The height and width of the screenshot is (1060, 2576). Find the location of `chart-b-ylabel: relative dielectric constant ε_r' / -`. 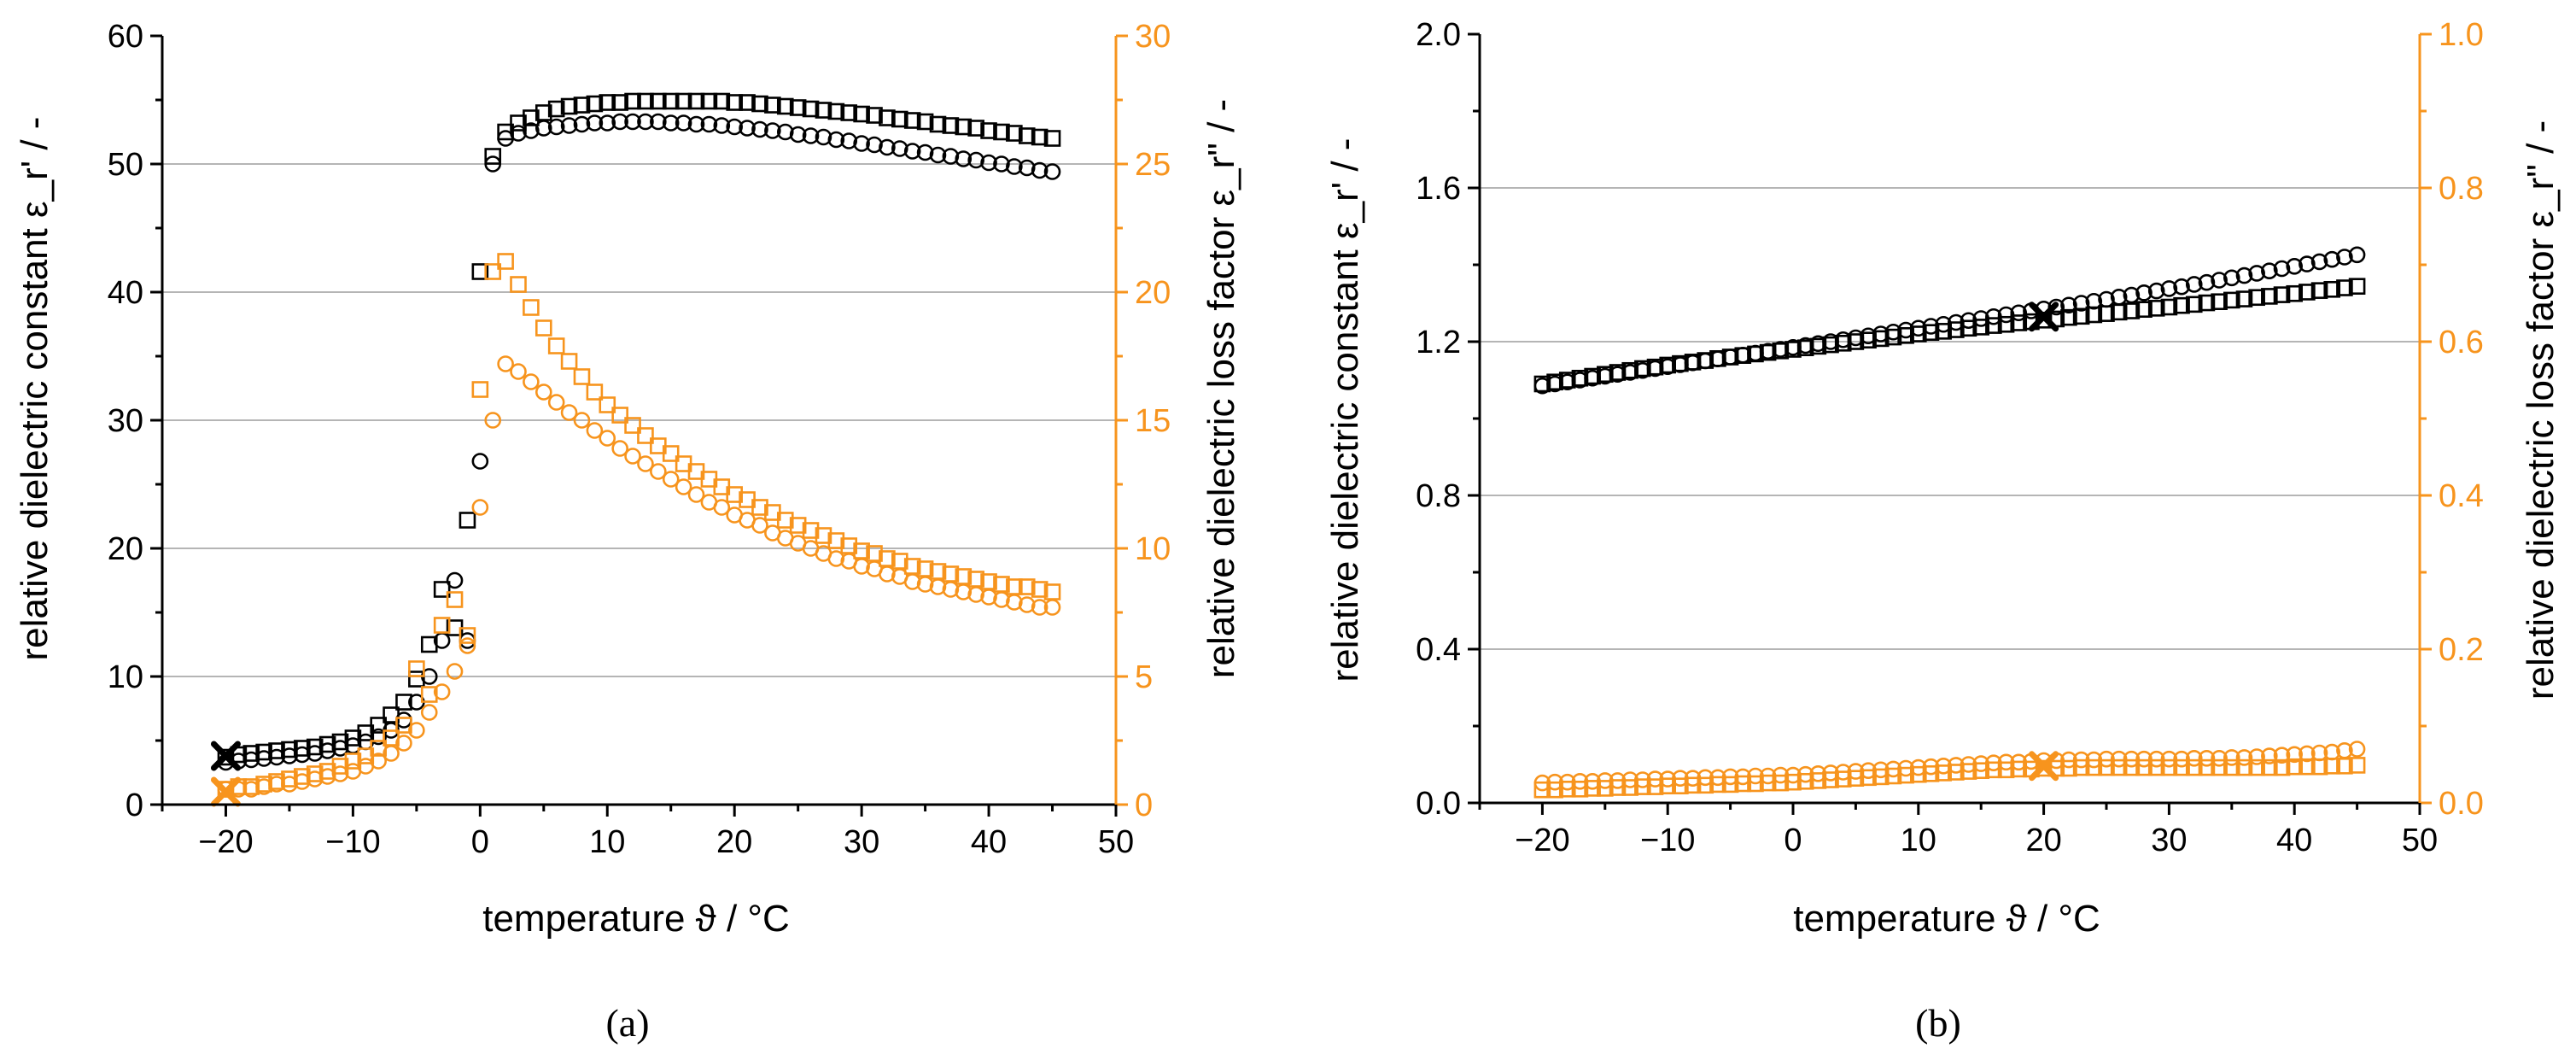

chart-b-ylabel: relative dielectric constant ε_r' / - is located at coordinates (1345, 410).